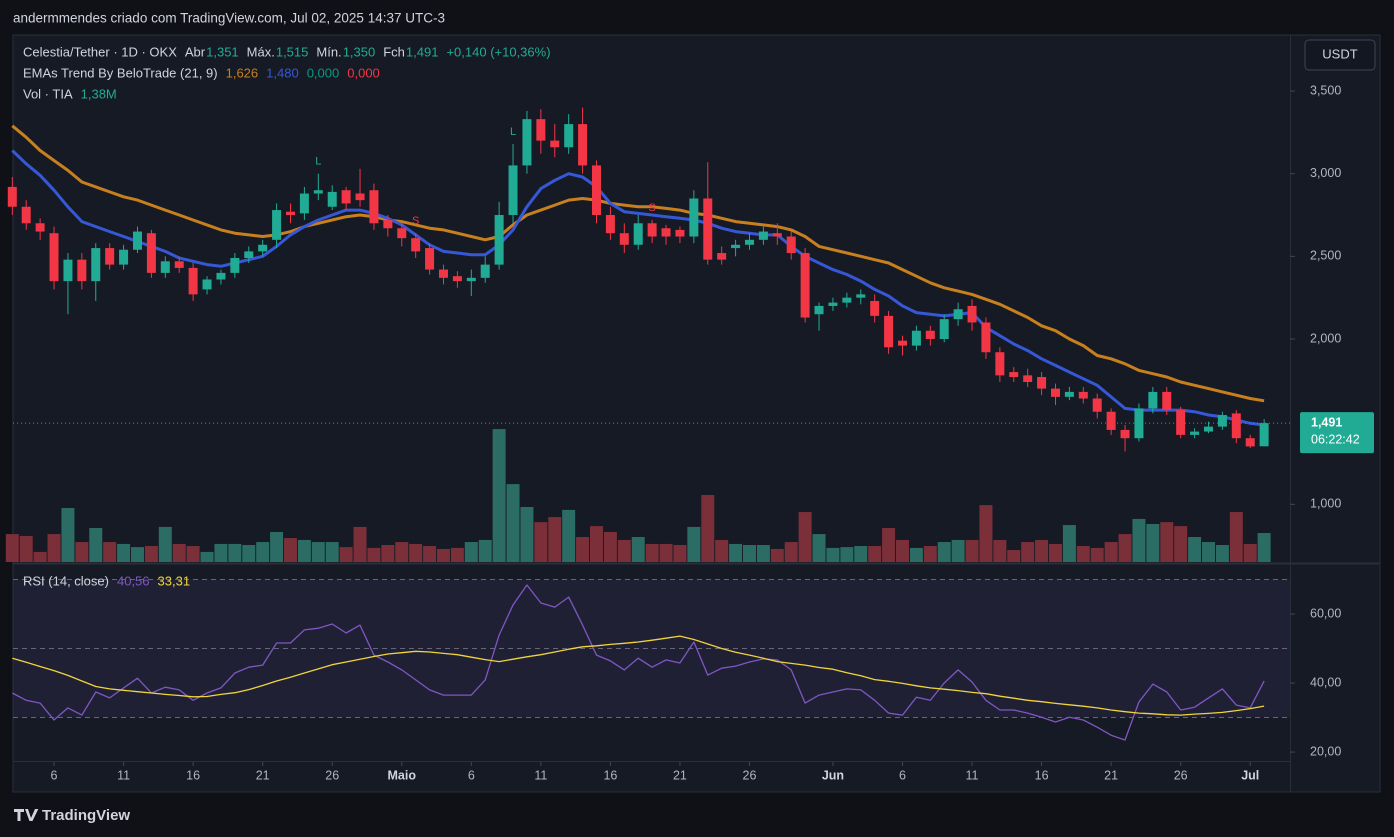 The height and width of the screenshot is (837, 1394). Describe the element at coordinates (1337, 433) in the screenshot. I see `last-price-box` at that location.